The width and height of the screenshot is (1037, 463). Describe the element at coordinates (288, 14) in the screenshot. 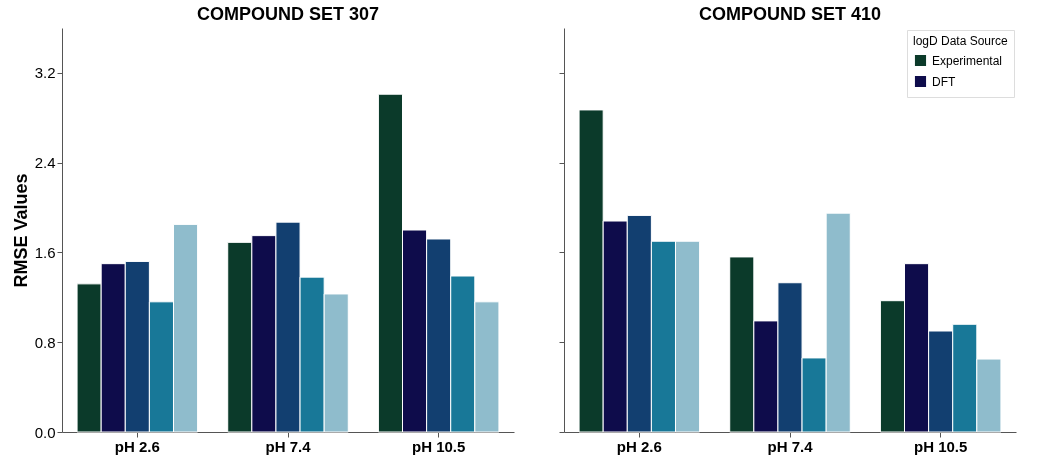

I see `chart-title: COMPOUND SET 307` at that location.